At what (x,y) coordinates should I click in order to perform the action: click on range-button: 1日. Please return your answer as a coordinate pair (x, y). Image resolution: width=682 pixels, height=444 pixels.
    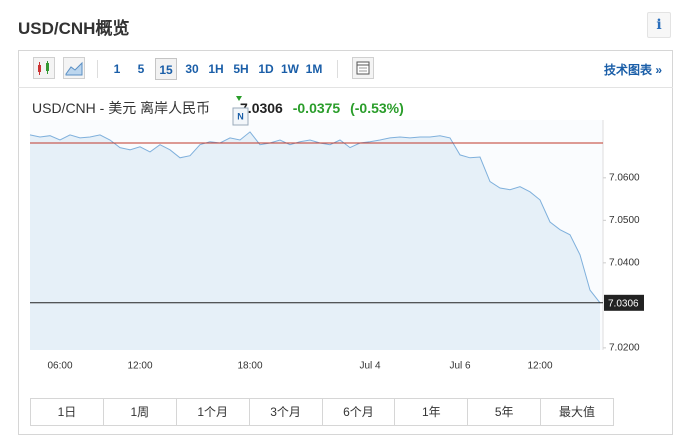
    Looking at the image, I should click on (67, 412).